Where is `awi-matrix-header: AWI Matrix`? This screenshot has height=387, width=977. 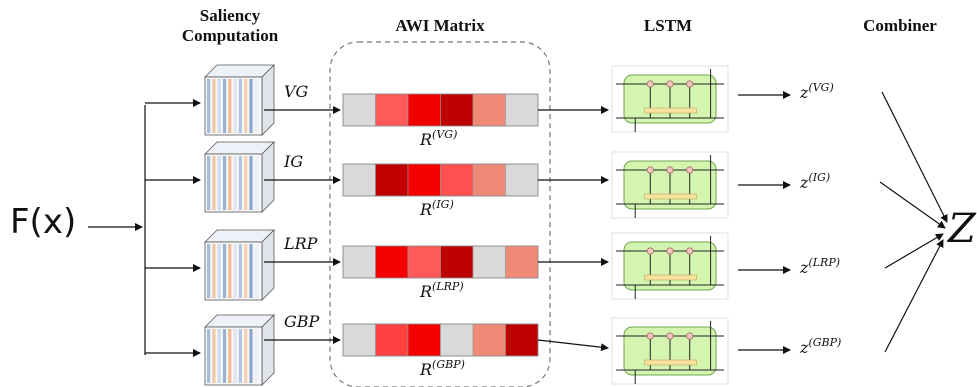
awi-matrix-header: AWI Matrix is located at coordinates (440, 25).